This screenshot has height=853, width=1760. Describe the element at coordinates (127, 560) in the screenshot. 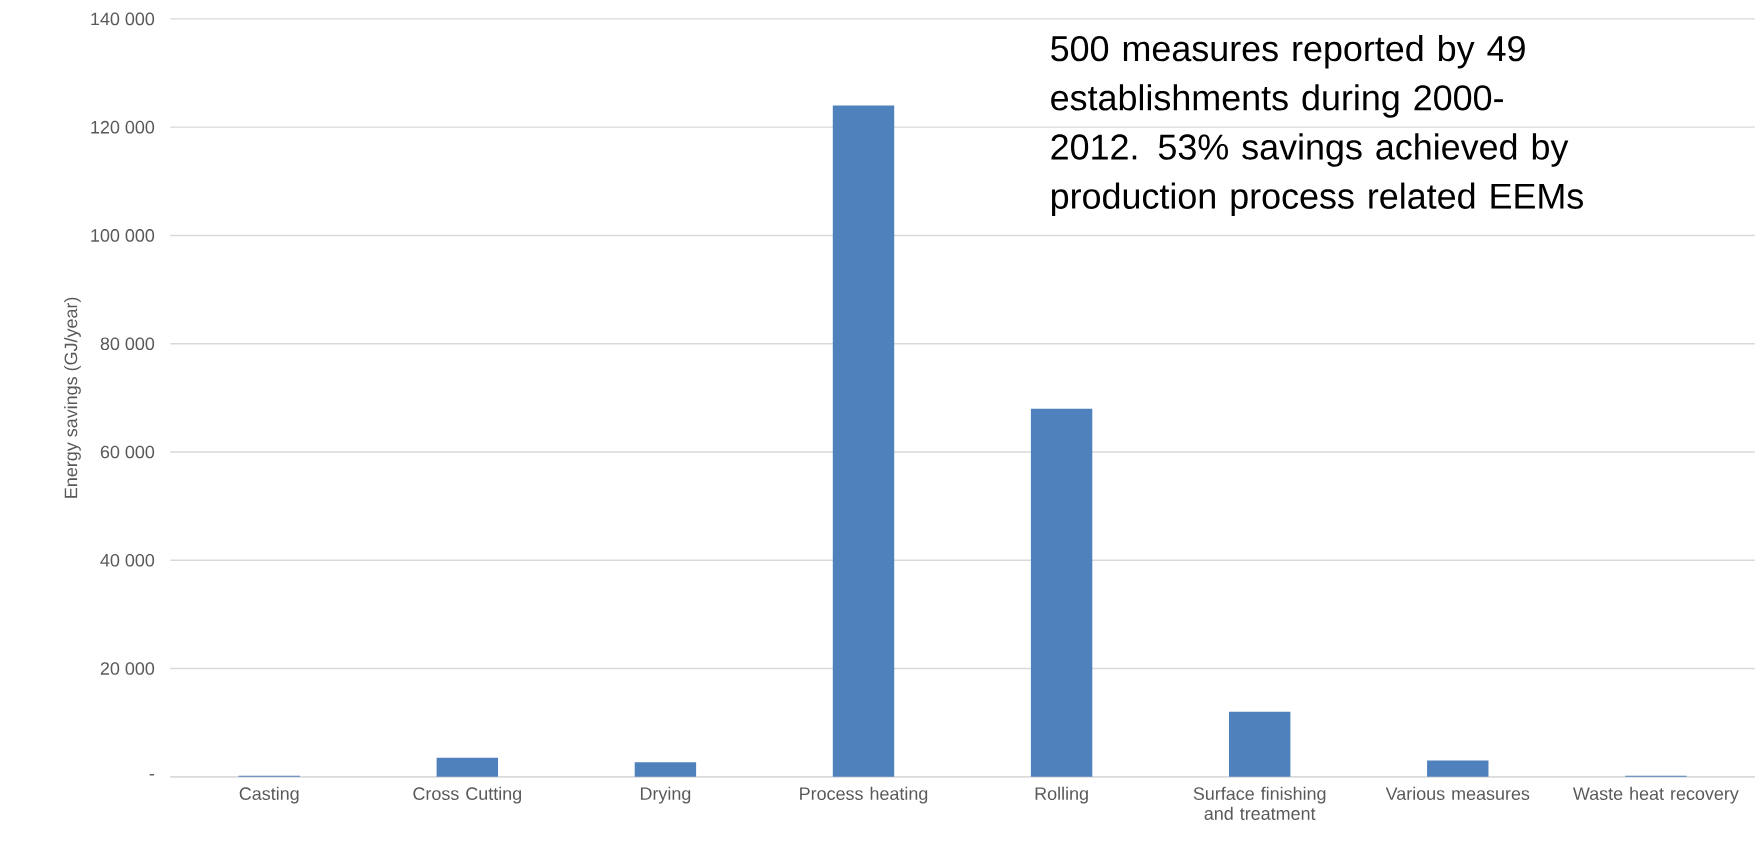

I see `y-tick-label: 40 000` at that location.